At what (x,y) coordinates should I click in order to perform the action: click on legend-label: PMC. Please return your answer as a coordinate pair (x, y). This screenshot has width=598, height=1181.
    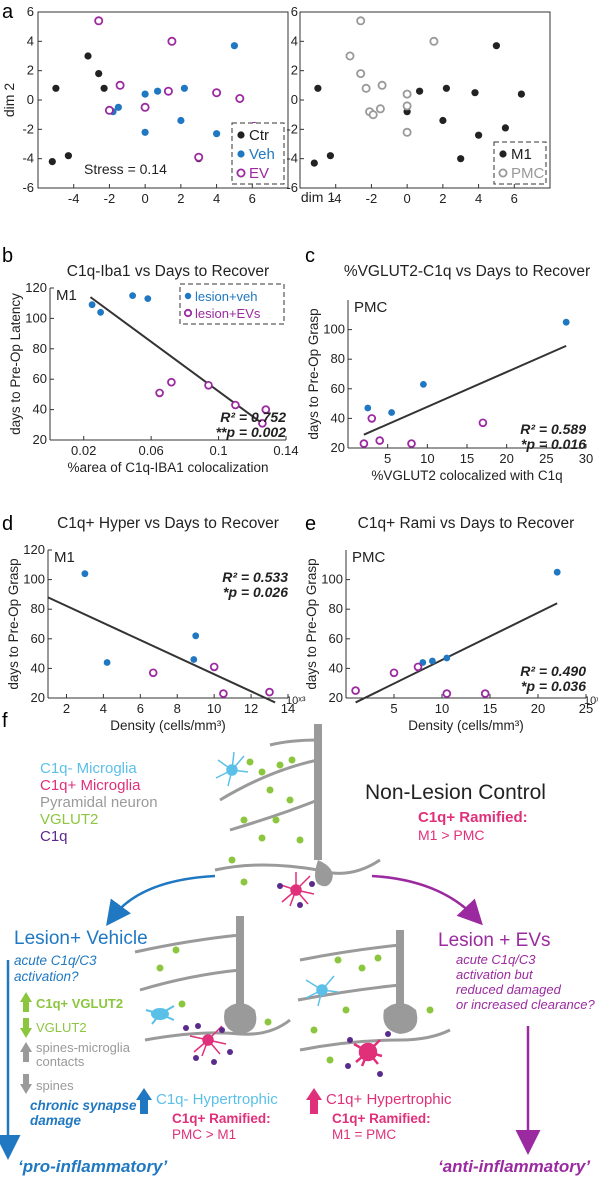
    Looking at the image, I should click on (528, 173).